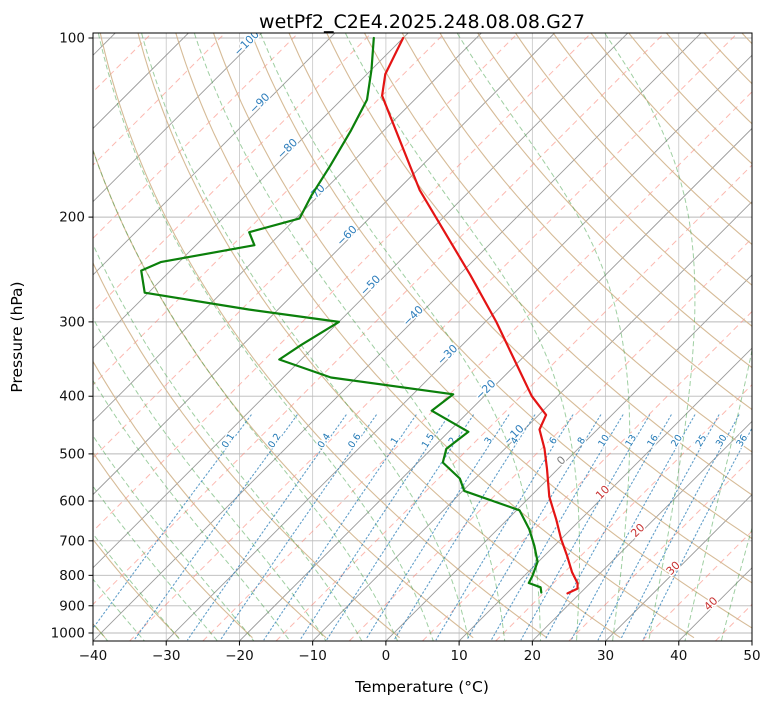 The width and height of the screenshot is (775, 708). Describe the element at coordinates (72, 454) in the screenshot. I see `y-tick-label: 500` at that location.